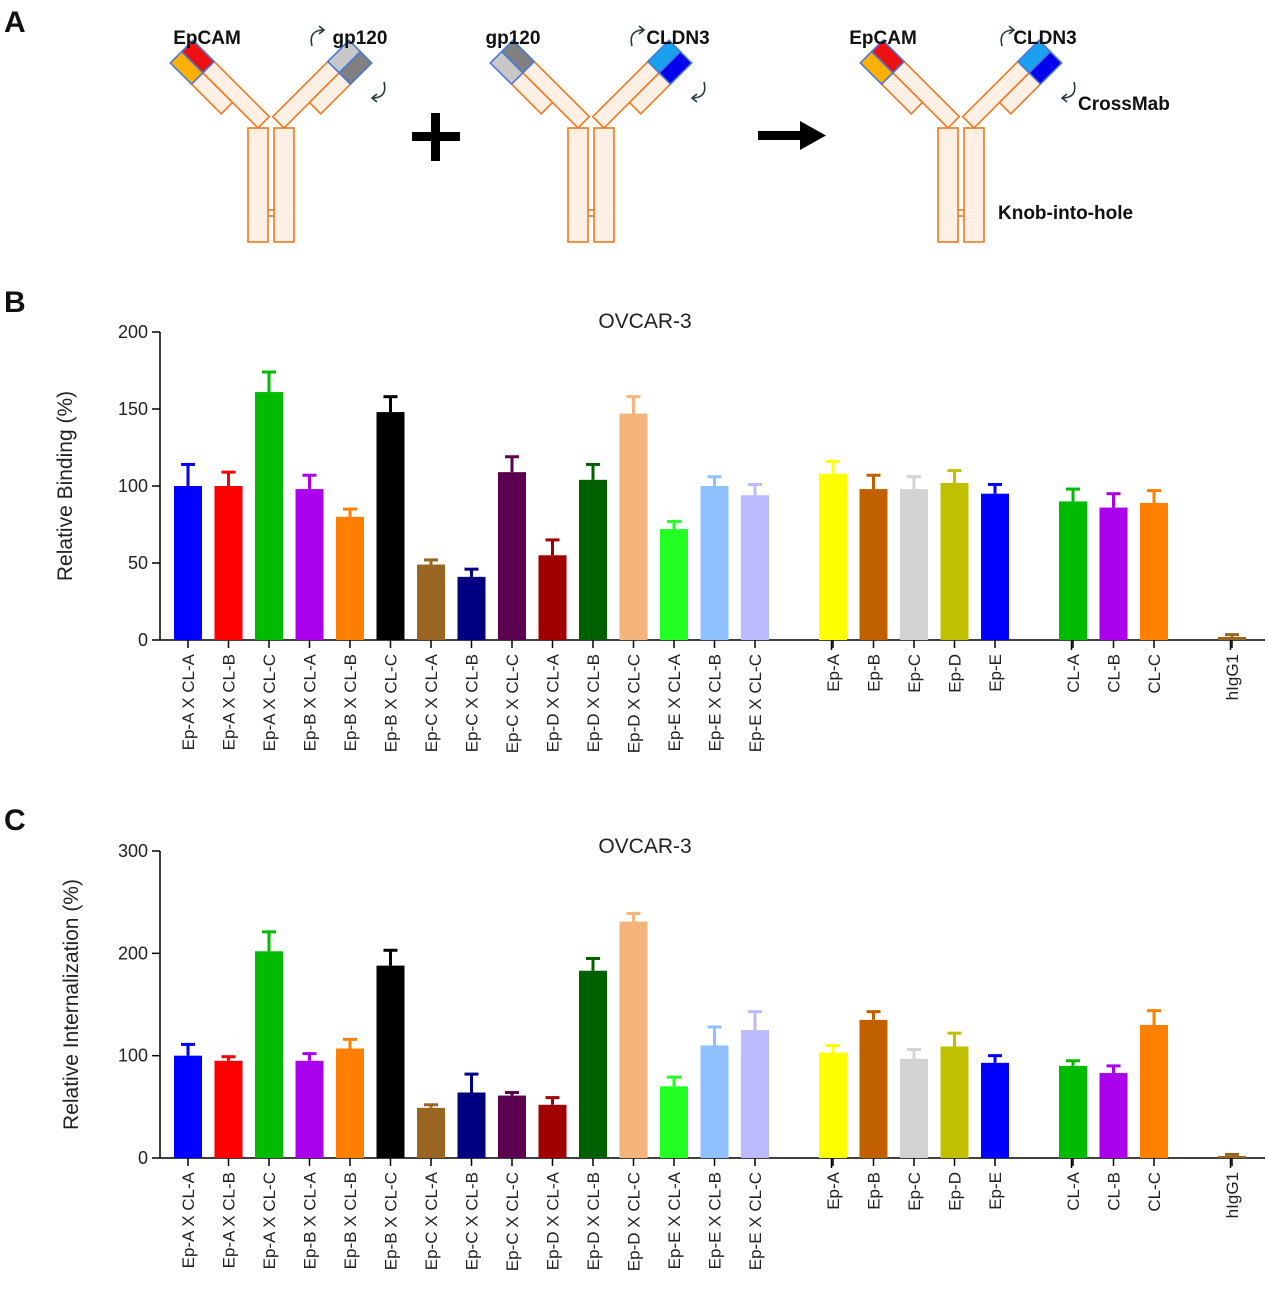  I want to click on x-tick-label: Ep-D, so click(955, 673).